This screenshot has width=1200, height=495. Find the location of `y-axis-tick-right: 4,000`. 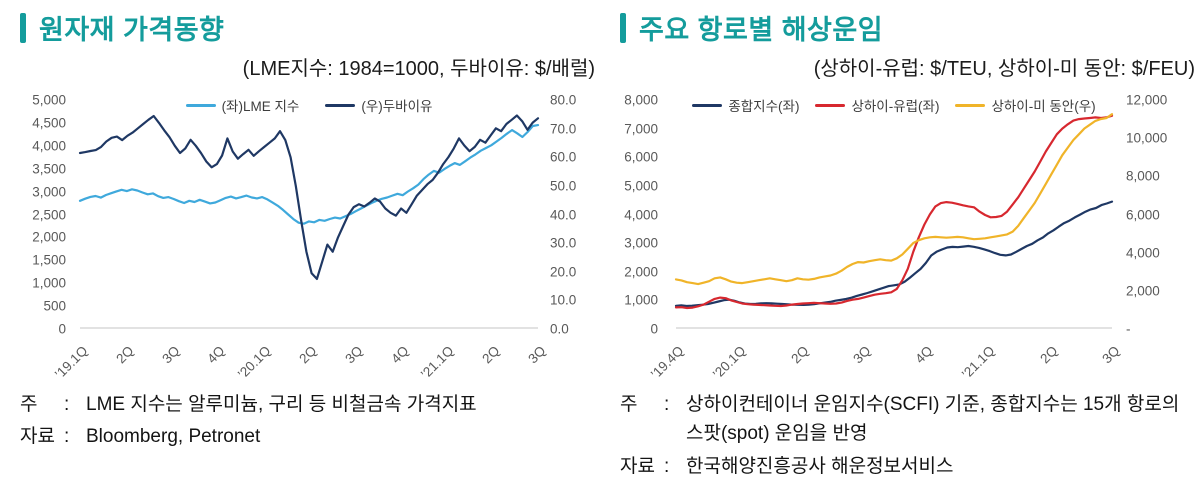

y-axis-tick-right: 4,000 is located at coordinates (1143, 253).